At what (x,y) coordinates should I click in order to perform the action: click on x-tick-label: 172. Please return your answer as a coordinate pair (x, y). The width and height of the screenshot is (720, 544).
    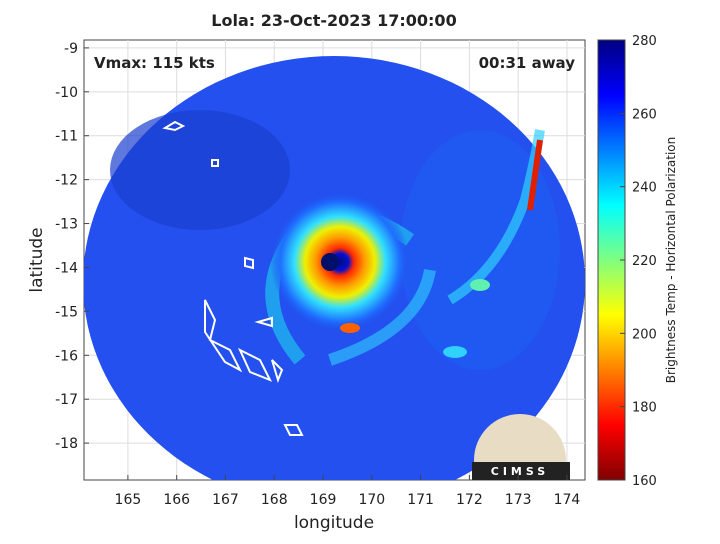
    Looking at the image, I should click on (469, 500).